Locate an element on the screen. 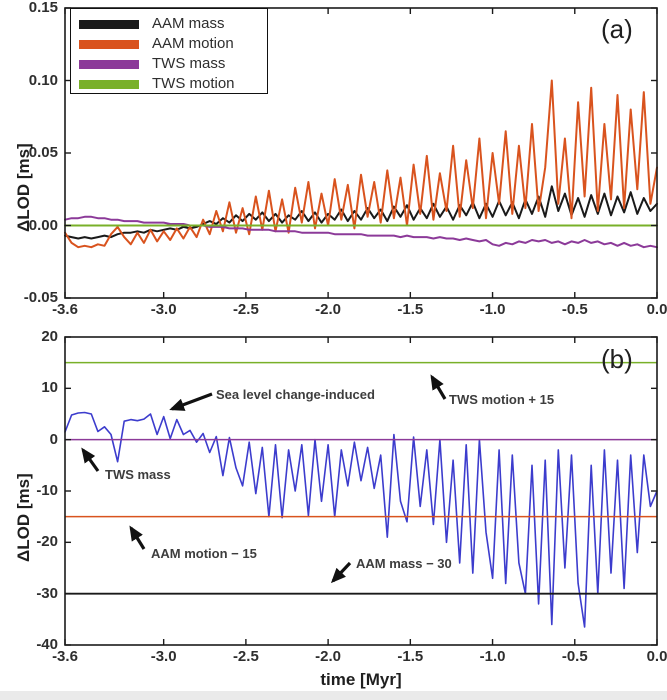 The image size is (667, 700). x-tick-label-panel-a: -2.0 is located at coordinates (328, 309).